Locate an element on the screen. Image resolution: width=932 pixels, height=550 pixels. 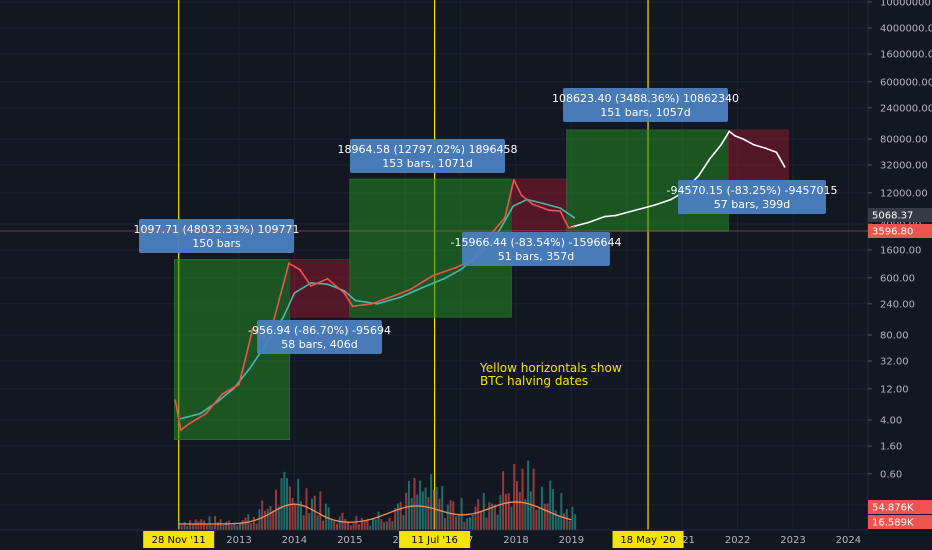
halving-flag is located at coordinates (179, 539).